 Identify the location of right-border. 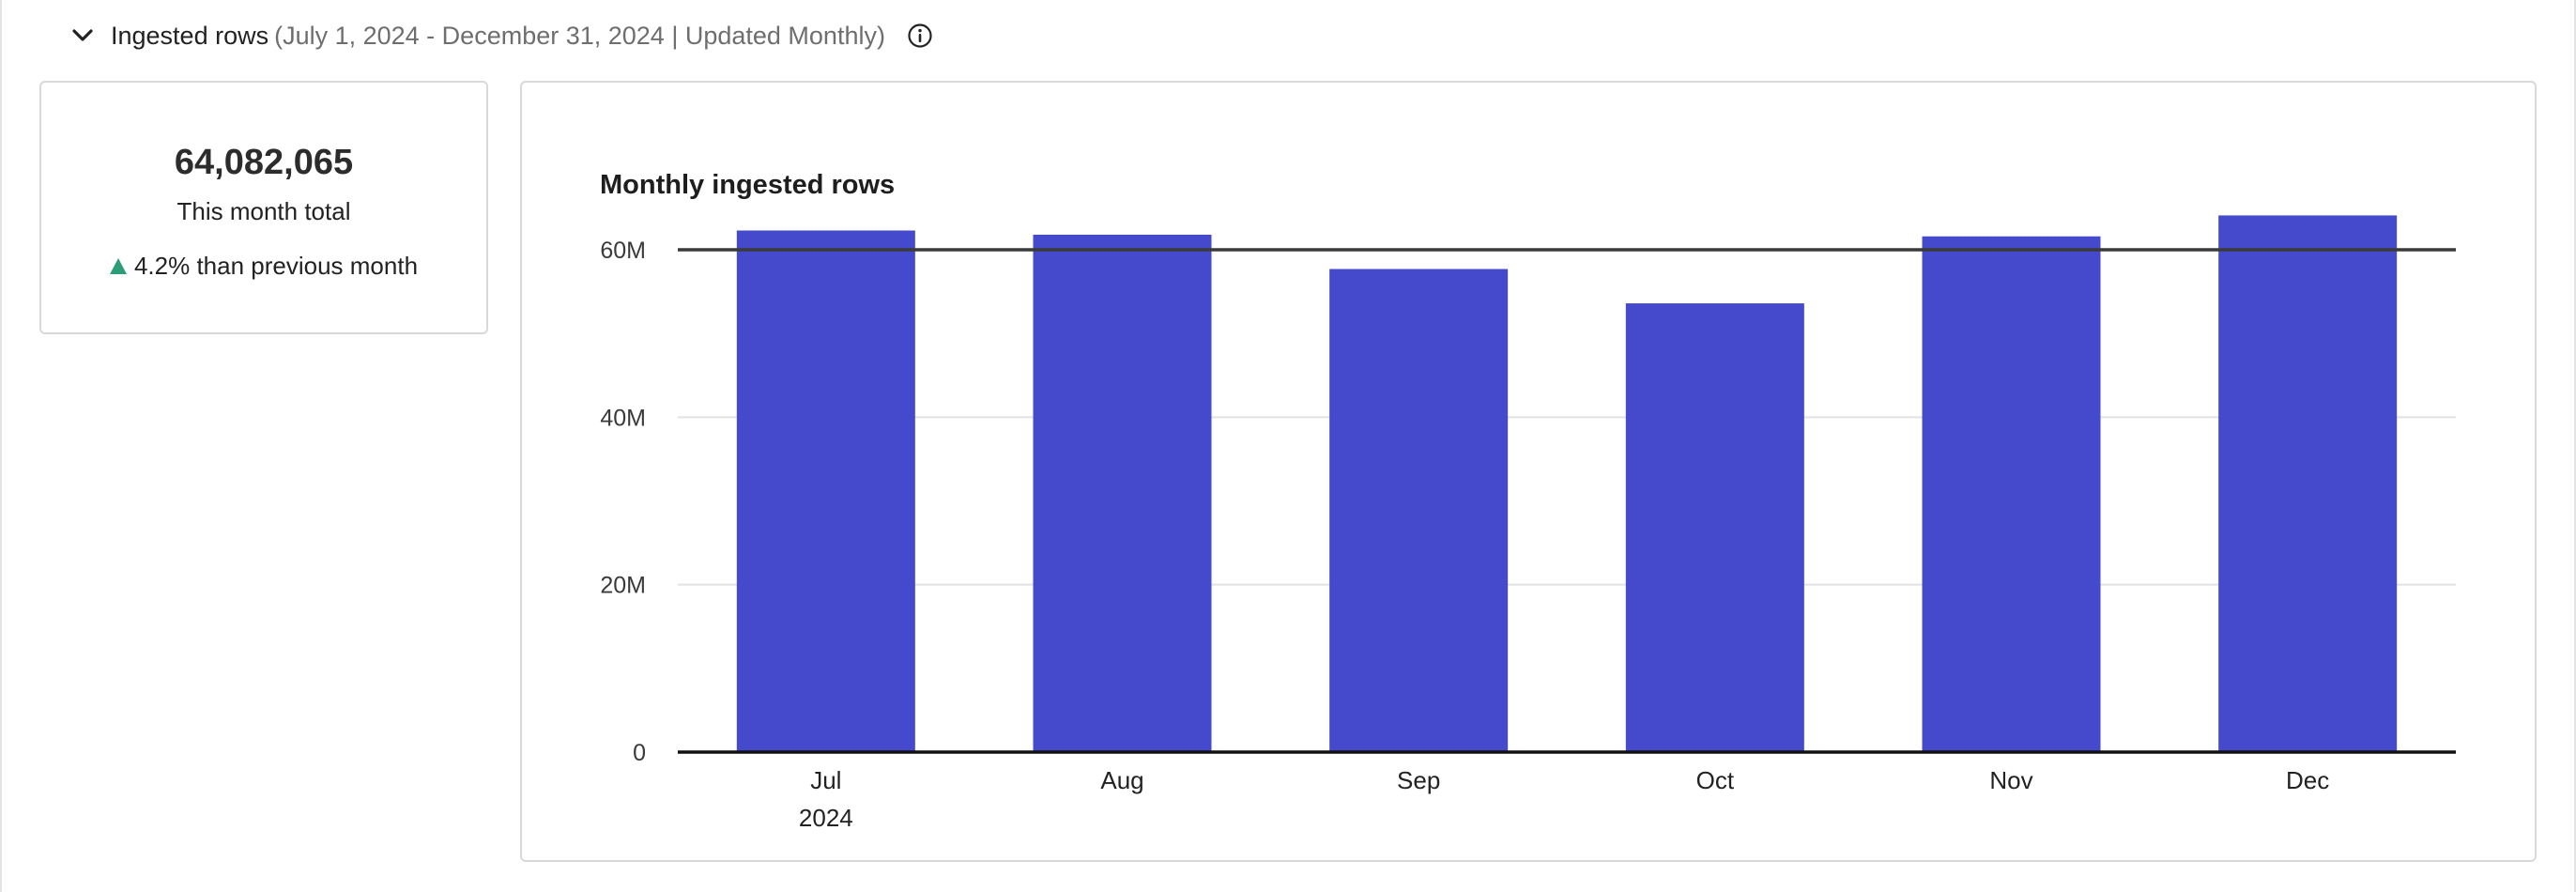
(2575, 446).